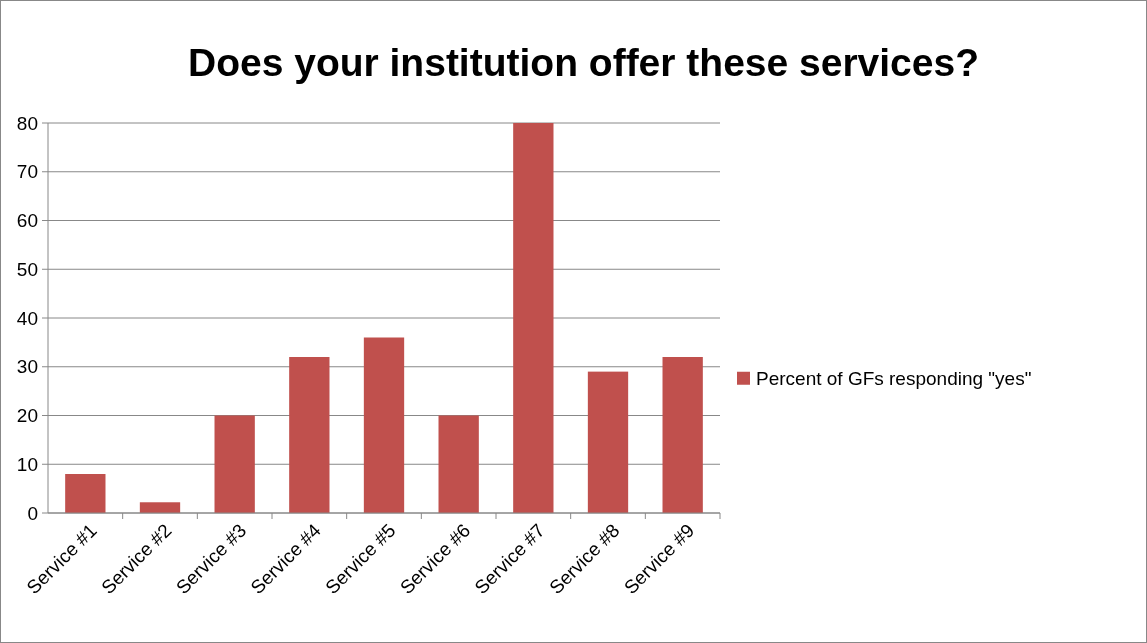 This screenshot has height=643, width=1147. I want to click on y-tick-label: 20, so click(27, 416).